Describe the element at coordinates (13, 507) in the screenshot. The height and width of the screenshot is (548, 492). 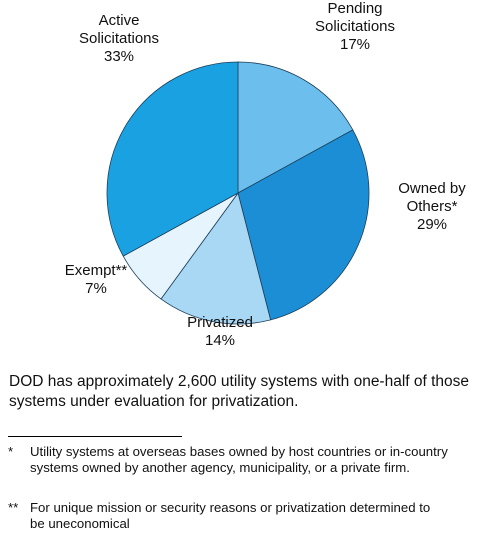
I see `footnote-marker: **` at that location.